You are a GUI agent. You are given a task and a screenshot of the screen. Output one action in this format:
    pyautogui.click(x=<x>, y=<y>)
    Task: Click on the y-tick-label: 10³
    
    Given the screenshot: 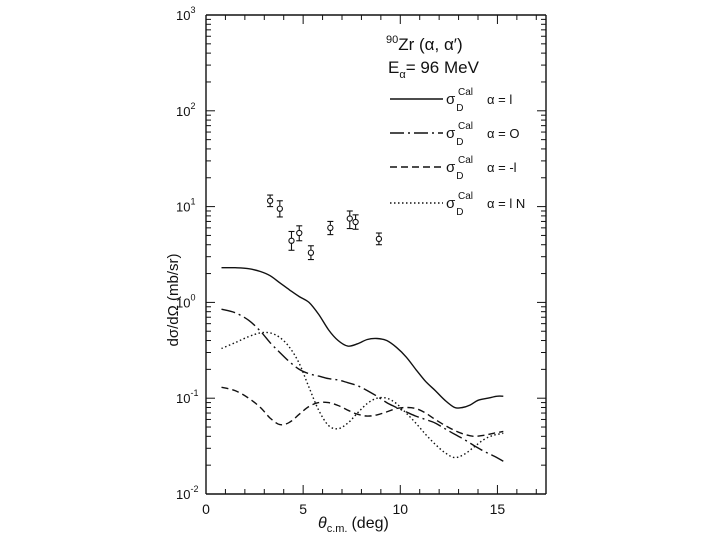 What is the action you would take?
    pyautogui.click(x=185, y=14)
    